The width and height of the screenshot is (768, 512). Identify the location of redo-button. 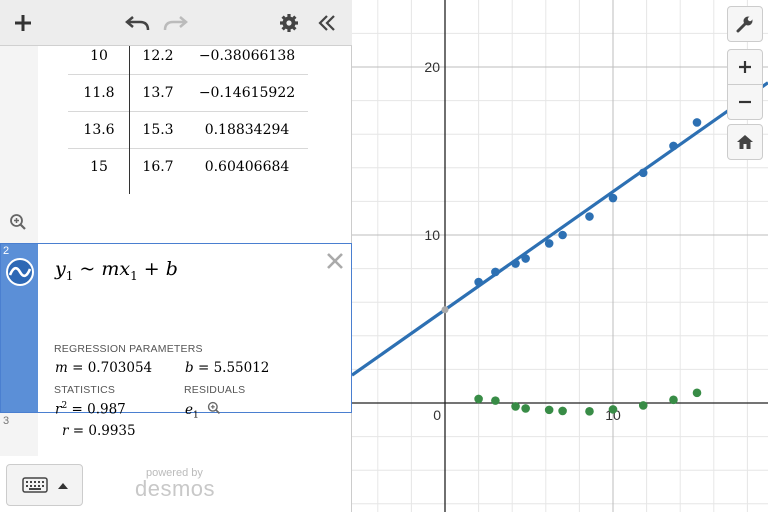
(175, 23).